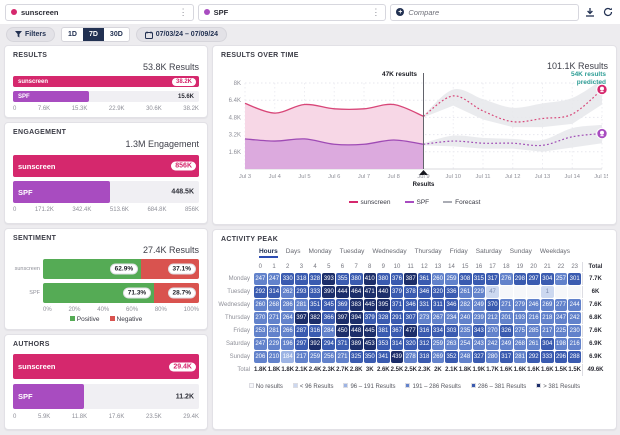 This screenshot has width=620, height=435. Describe the element at coordinates (342, 292) in the screenshot. I see `heatmap-cell: 444` at that location.